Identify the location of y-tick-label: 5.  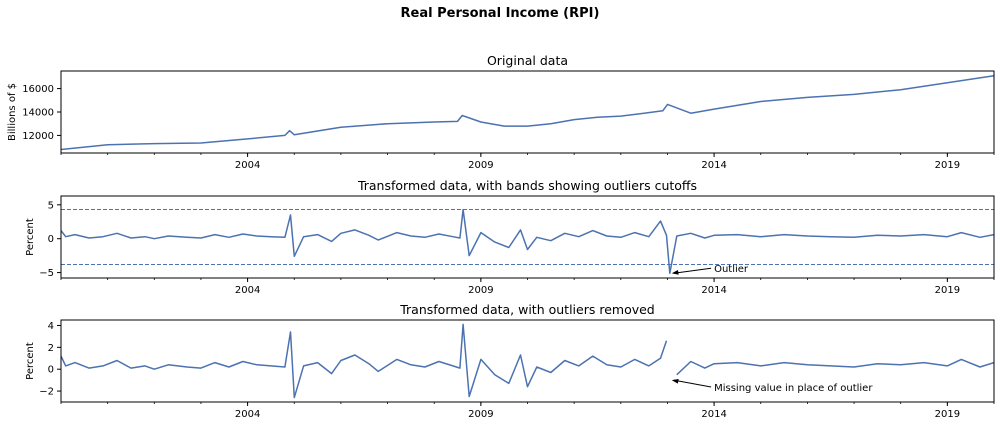
(51, 205).